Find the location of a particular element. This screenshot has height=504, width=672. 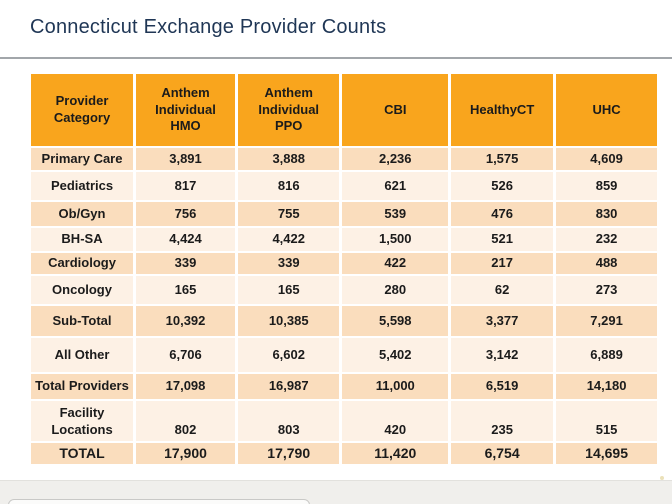

cell-value: 420 is located at coordinates (395, 421).